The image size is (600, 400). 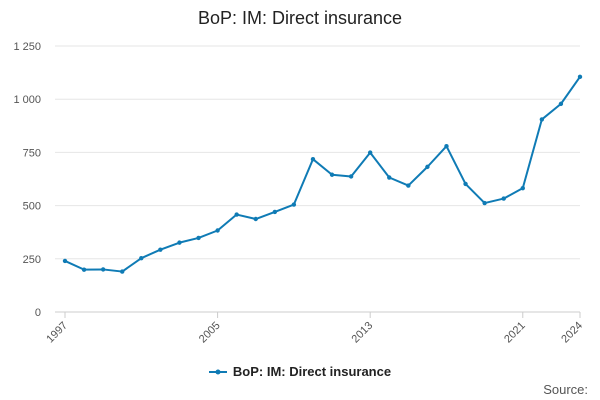 What do you see at coordinates (210, 333) in the screenshot?
I see `x-tick-label: 2005` at bounding box center [210, 333].